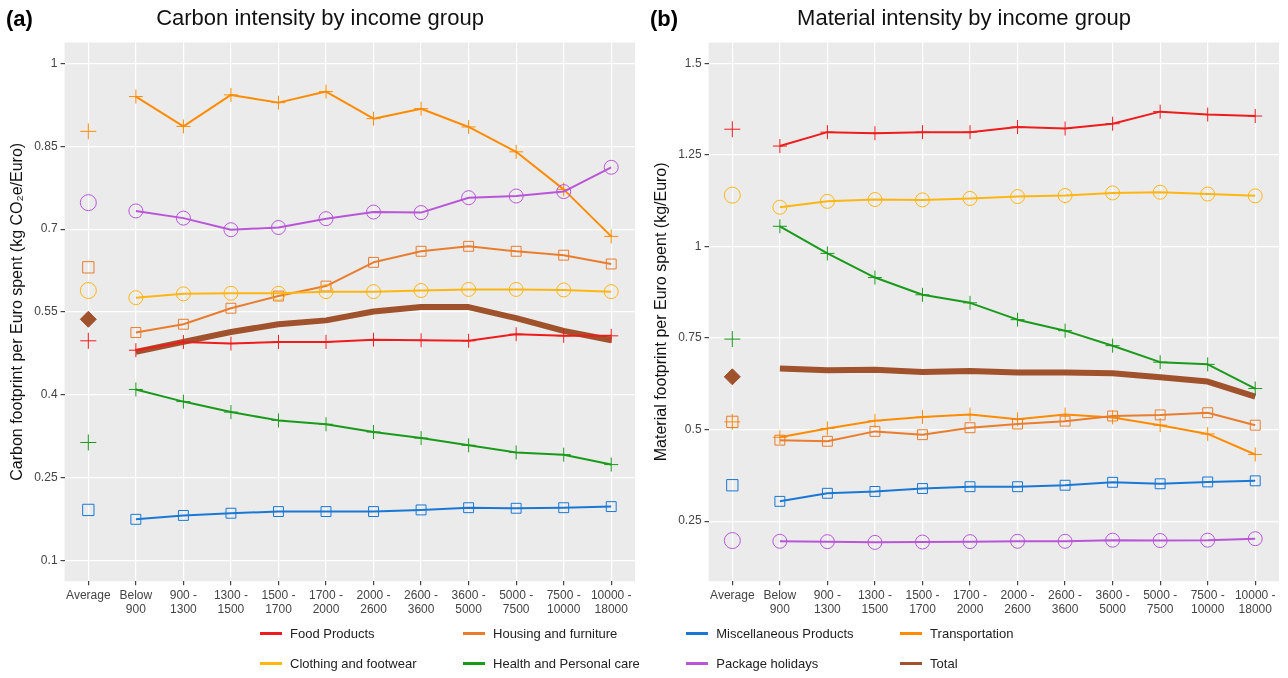 The image size is (1288, 678). What do you see at coordinates (661, 312) in the screenshot?
I see `y-axis-title: Material footprint per Euro spent (kg/Euro)` at bounding box center [661, 312].